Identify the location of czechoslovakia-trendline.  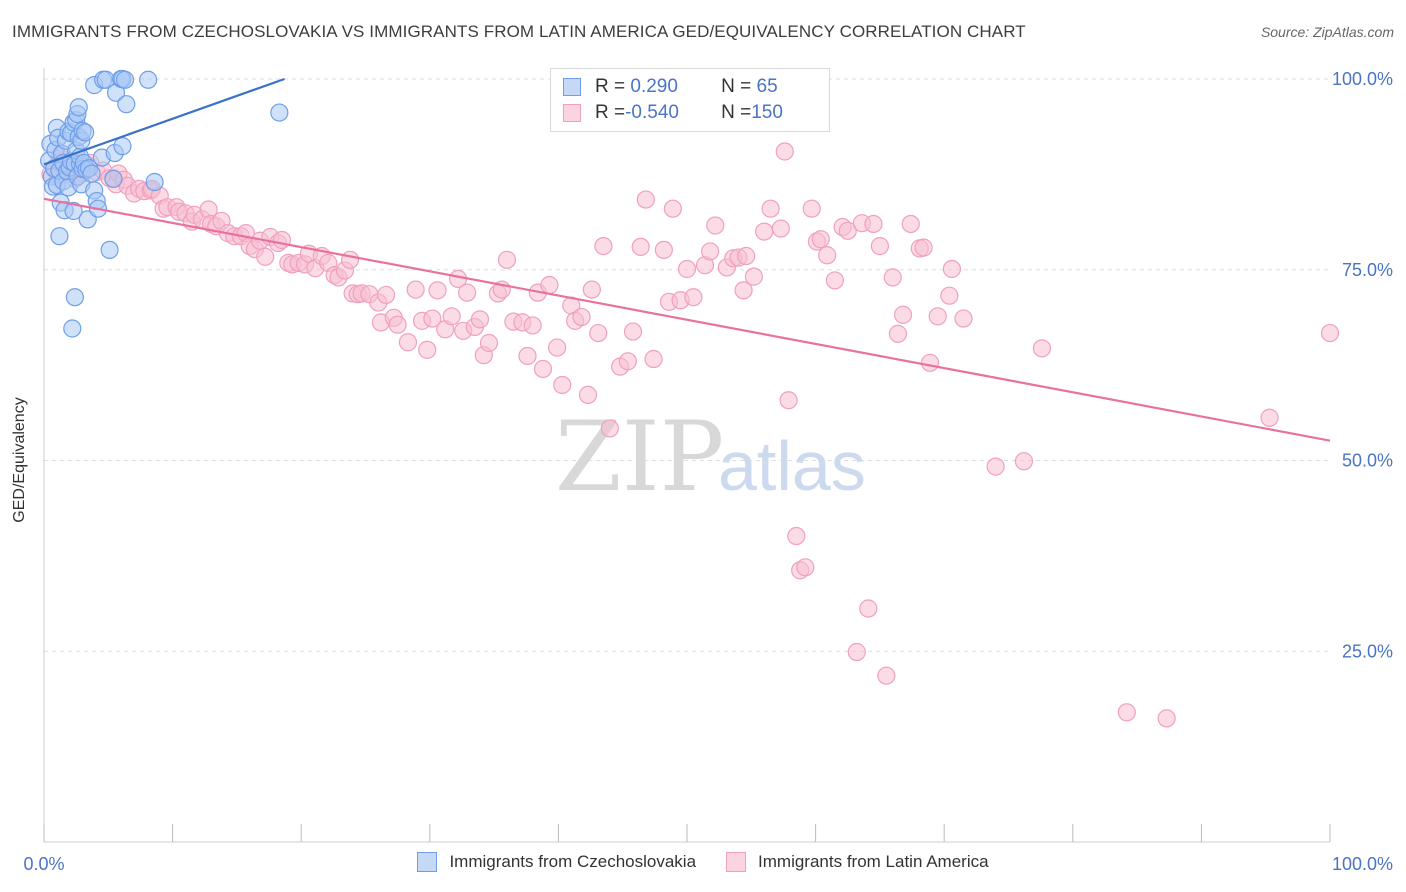
(164, 121).